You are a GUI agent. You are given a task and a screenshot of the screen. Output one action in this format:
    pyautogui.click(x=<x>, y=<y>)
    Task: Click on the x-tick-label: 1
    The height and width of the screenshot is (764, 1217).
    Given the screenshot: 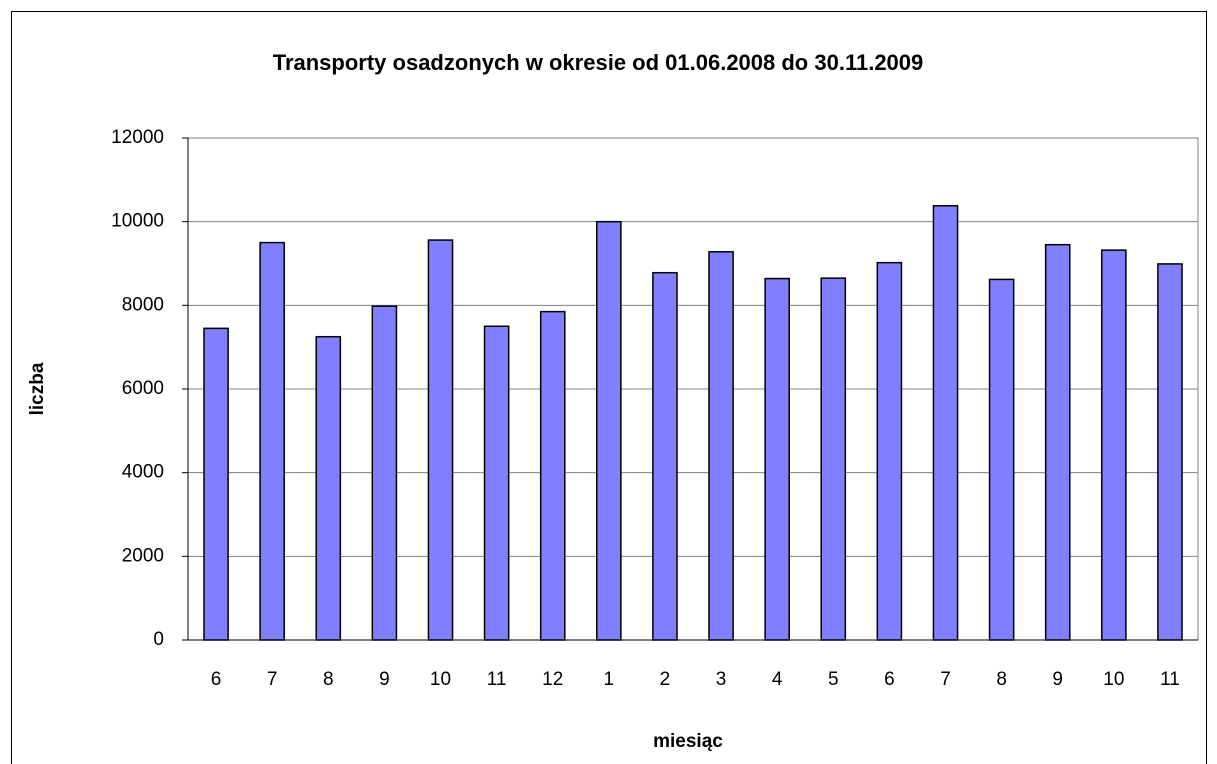 What is the action you would take?
    pyautogui.click(x=609, y=679)
    